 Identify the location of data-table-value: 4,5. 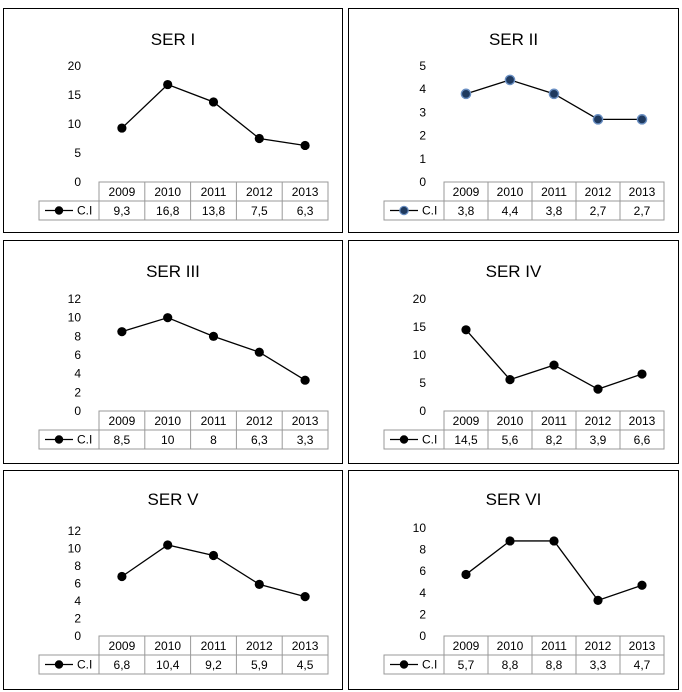
(305, 665).